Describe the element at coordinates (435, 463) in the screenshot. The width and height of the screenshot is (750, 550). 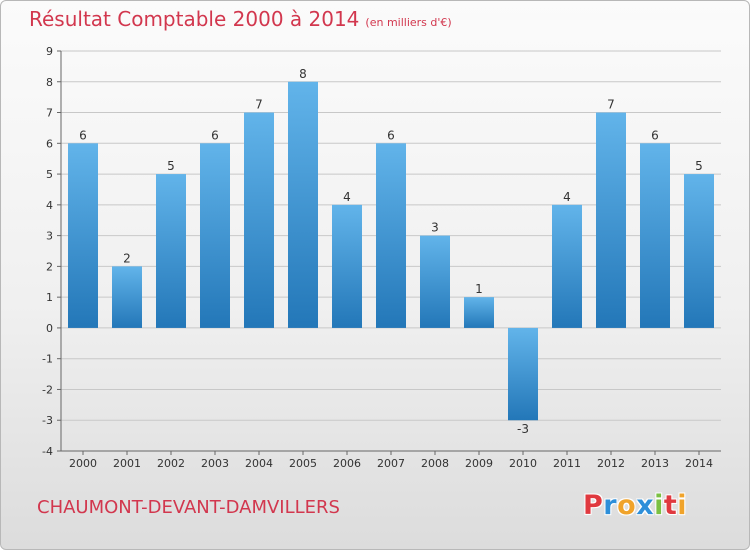
I see `x-tick-label: 2008` at that location.